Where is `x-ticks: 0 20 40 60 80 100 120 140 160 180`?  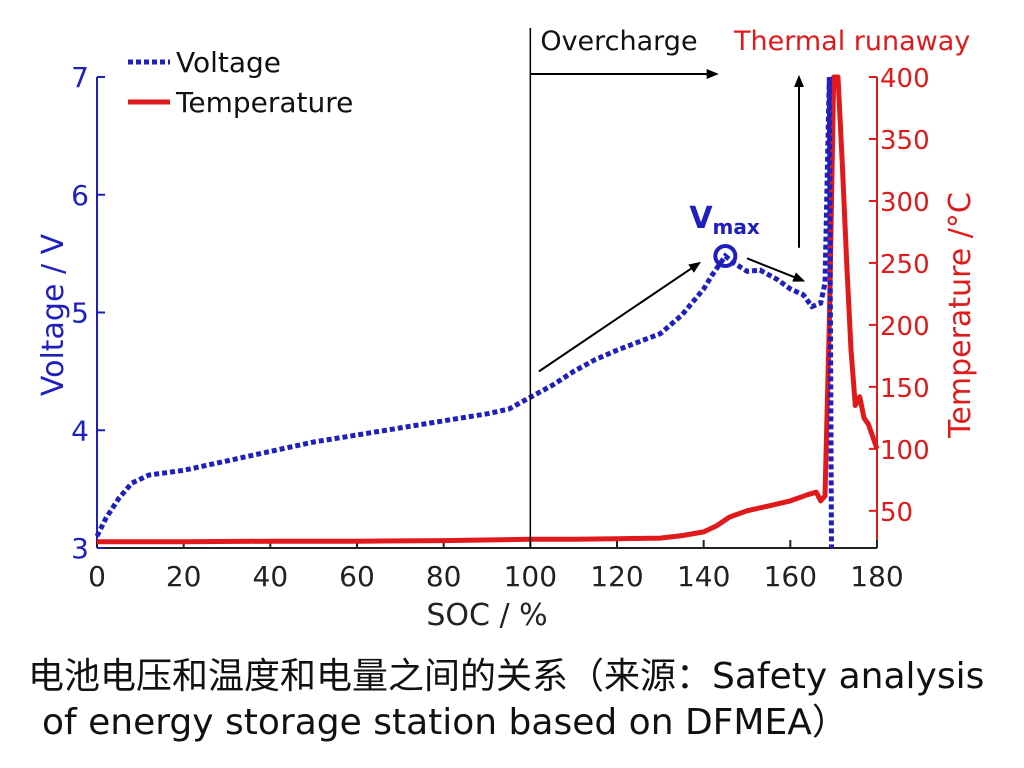 x-ticks: 0 20 40 60 80 100 120 140 160 180 is located at coordinates (496, 566).